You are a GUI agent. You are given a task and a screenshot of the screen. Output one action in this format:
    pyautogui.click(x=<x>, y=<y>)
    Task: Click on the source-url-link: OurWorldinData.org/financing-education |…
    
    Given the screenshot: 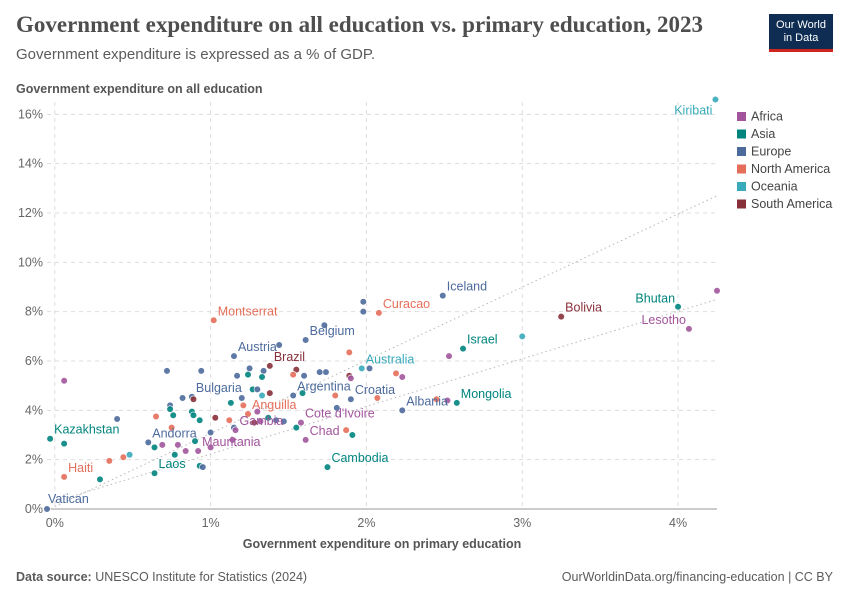 What is the action you would take?
    pyautogui.click(x=697, y=577)
    